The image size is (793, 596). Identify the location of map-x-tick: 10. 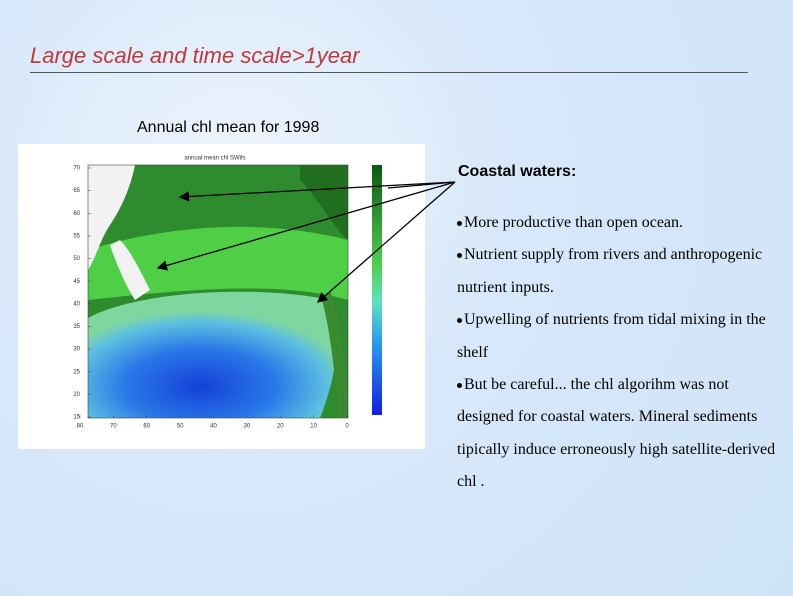
(313, 427).